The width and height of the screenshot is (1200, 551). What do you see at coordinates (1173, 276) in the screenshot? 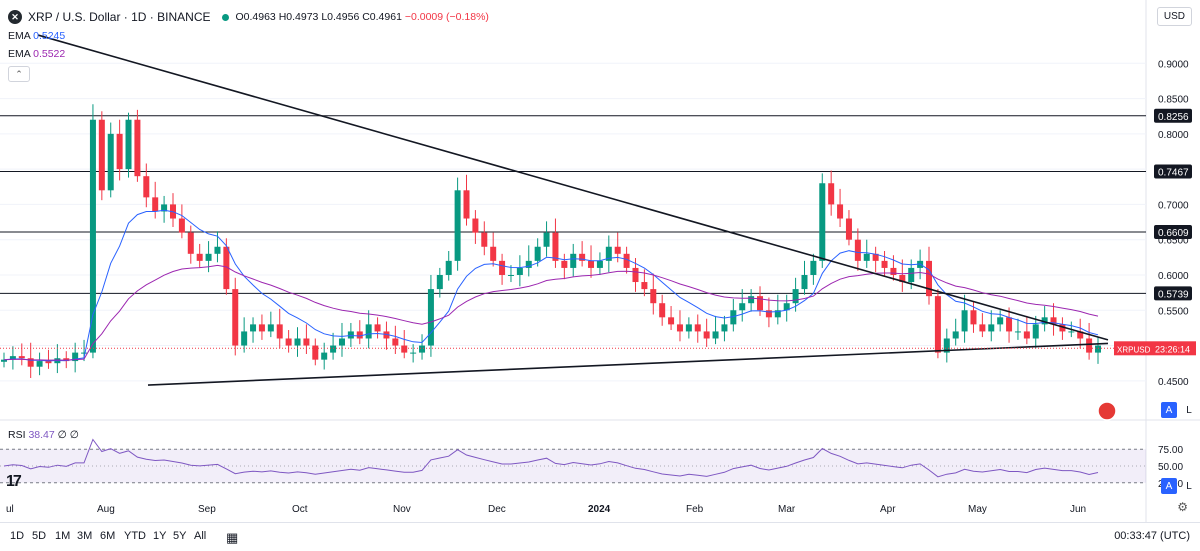
I see `y-tick-label: 0.6000` at bounding box center [1173, 276].